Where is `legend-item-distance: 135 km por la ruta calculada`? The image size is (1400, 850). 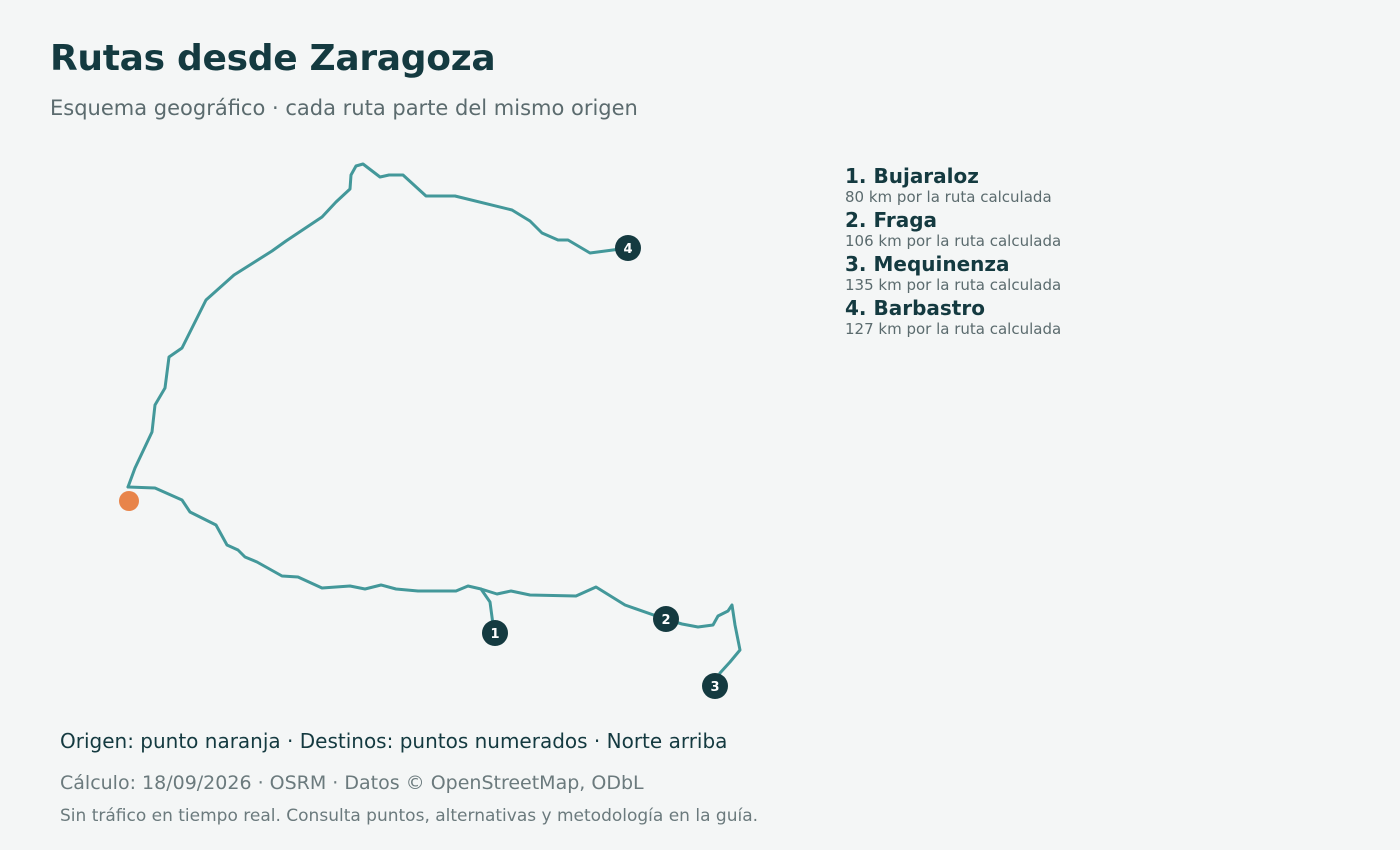
legend-item-distance: 135 km por la ruta calculada is located at coordinates (953, 285).